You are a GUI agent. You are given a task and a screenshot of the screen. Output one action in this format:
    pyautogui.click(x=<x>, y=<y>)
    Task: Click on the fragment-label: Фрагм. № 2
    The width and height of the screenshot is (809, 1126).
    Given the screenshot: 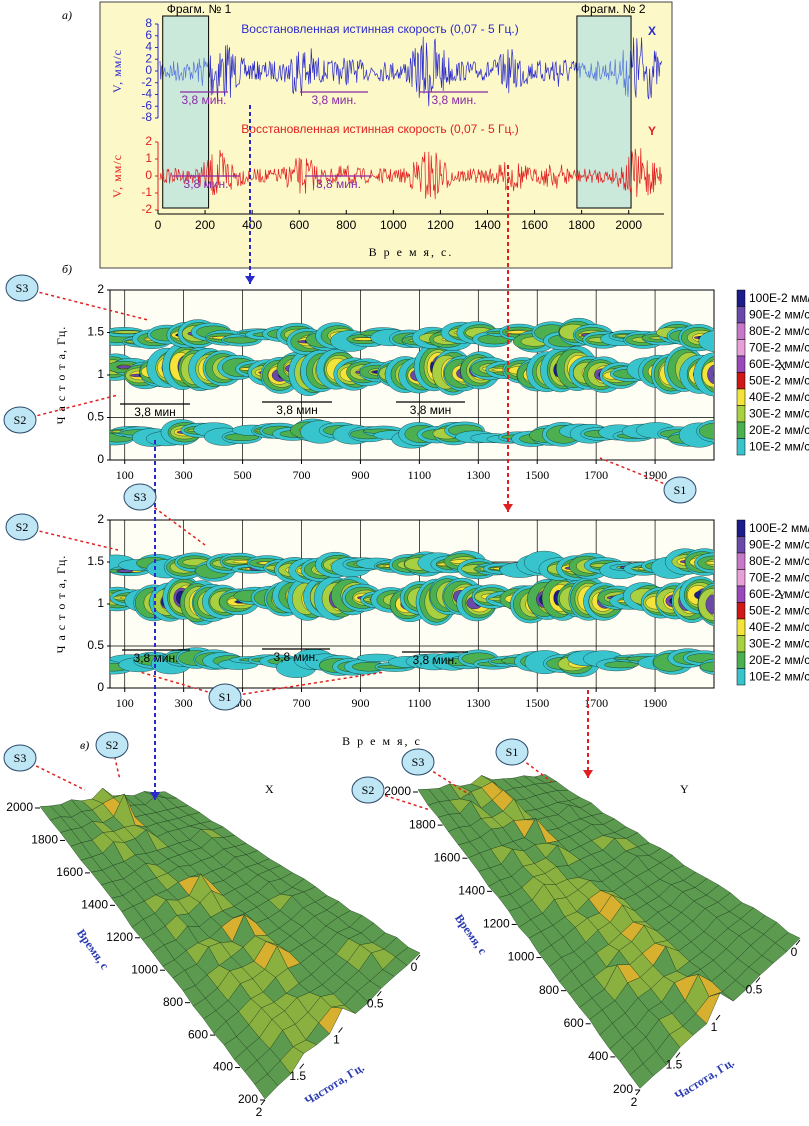 What is the action you would take?
    pyautogui.click(x=613, y=9)
    